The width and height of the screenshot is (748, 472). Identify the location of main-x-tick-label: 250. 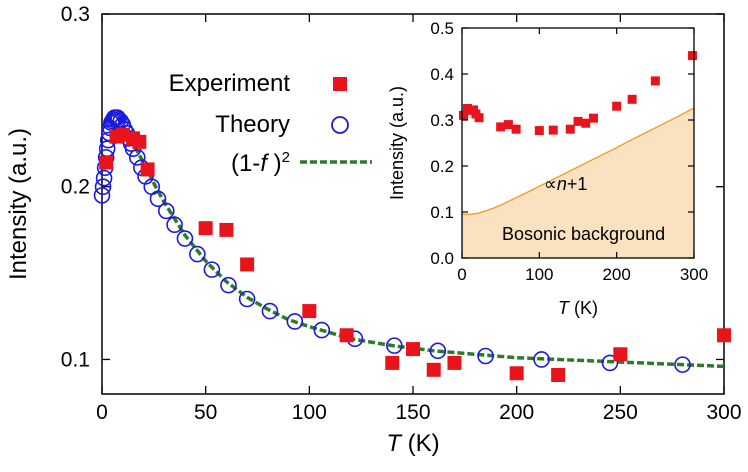
(620, 412).